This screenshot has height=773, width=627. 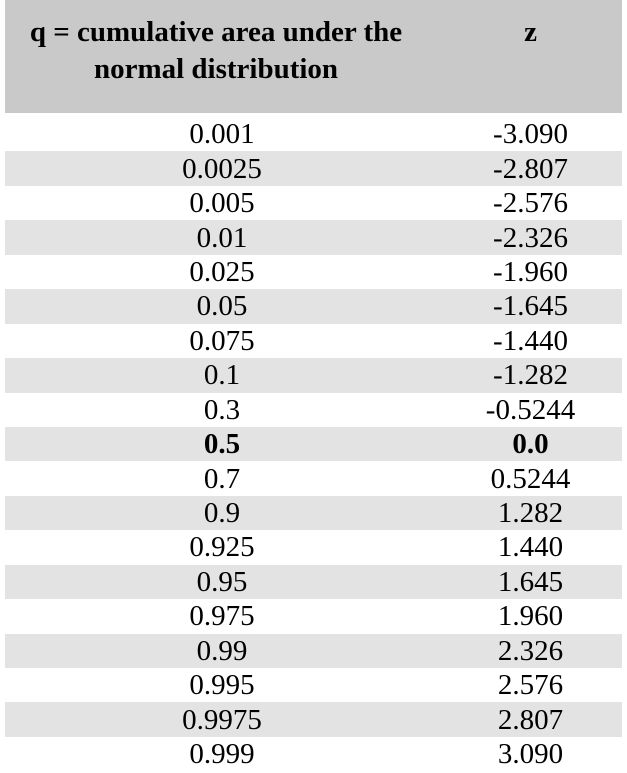 I want to click on cell-z: 1.645, so click(x=530, y=582).